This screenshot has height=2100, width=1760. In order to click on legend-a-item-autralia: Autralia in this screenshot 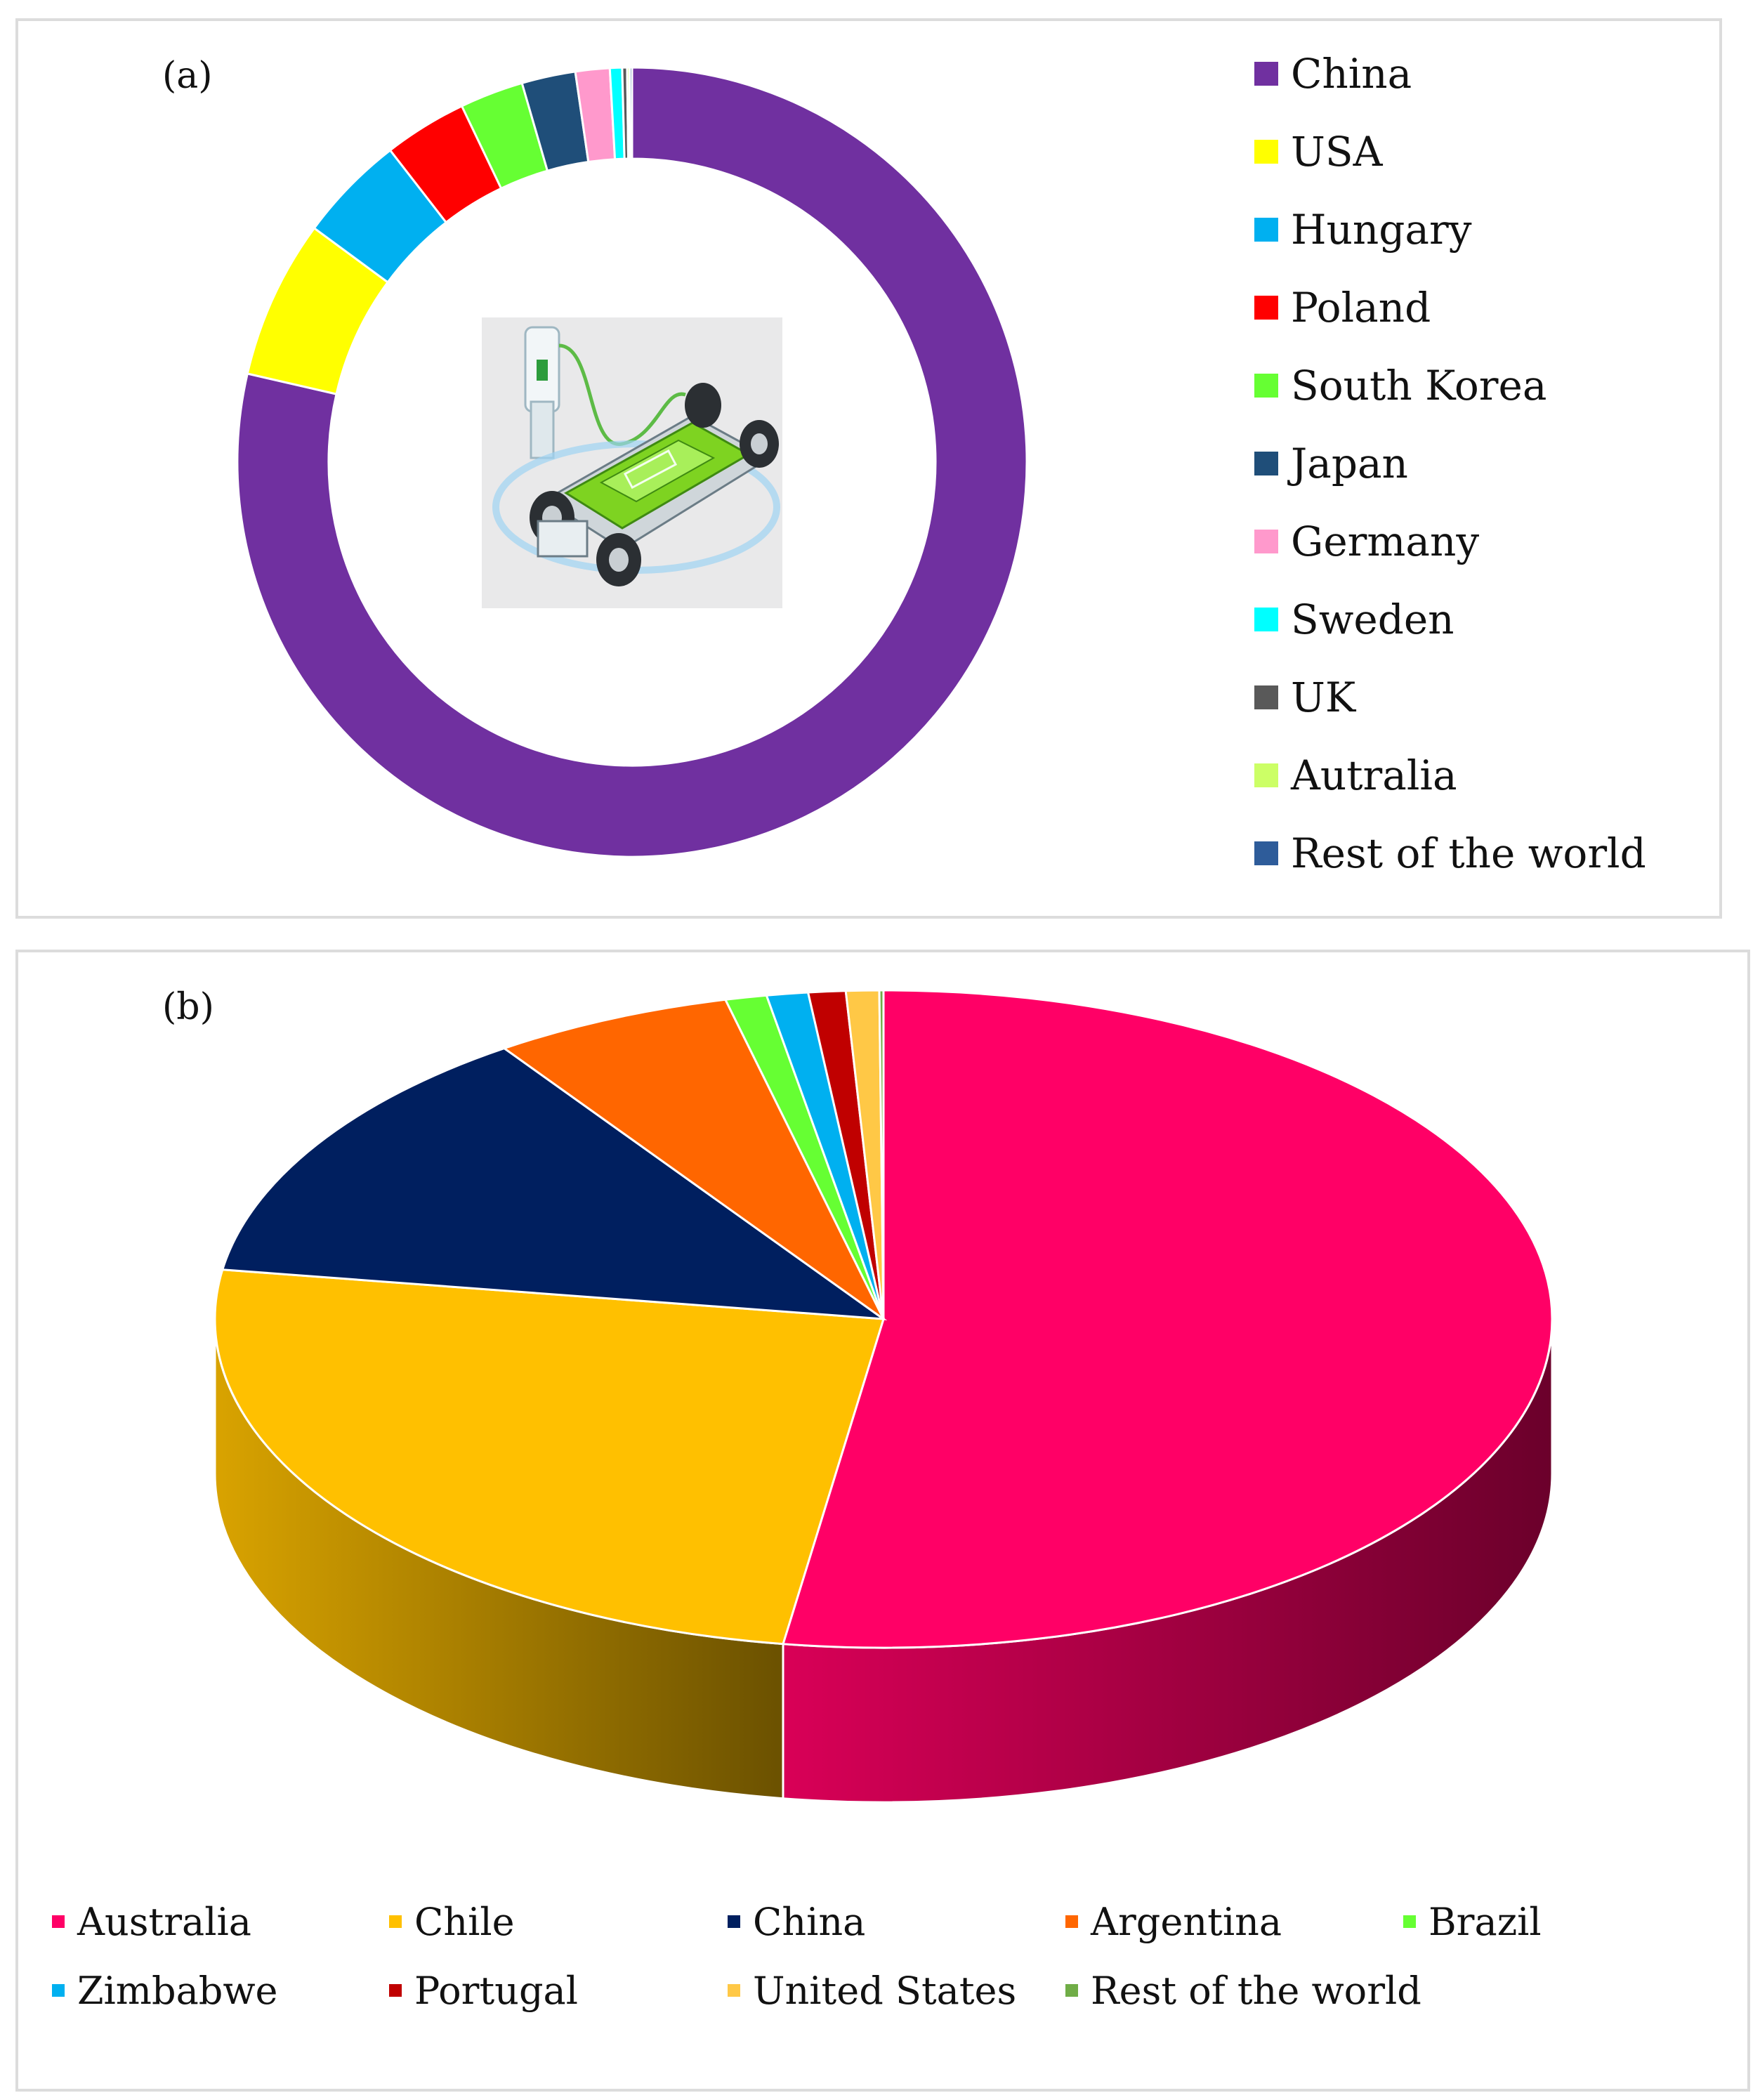, I will do `click(1465, 775)`.